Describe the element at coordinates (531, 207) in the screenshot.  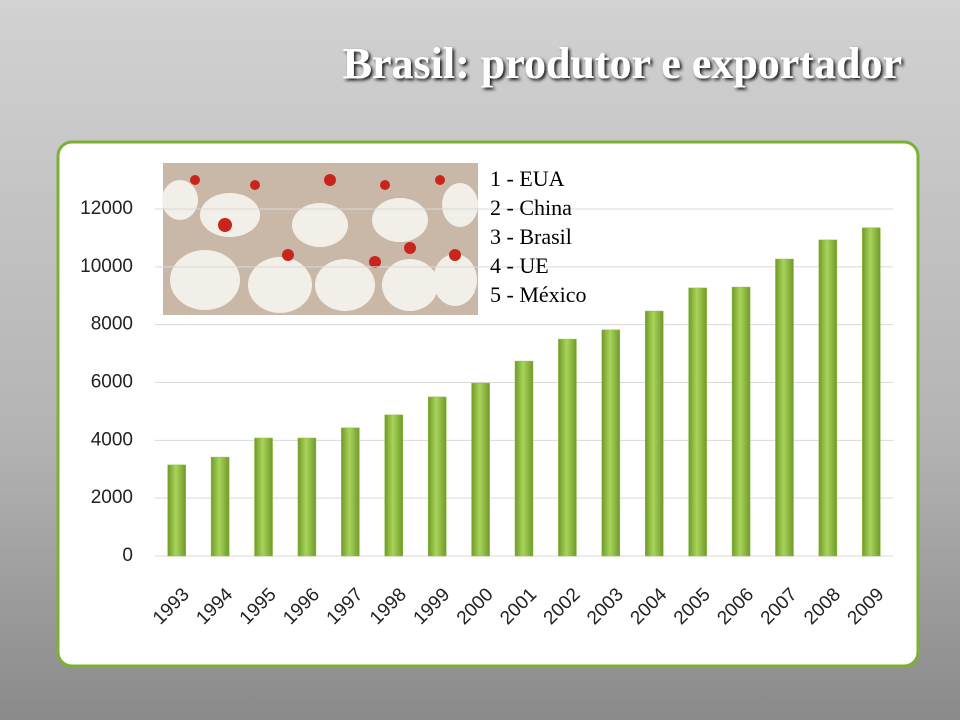
I see `ranking-item: 2 - China` at that location.